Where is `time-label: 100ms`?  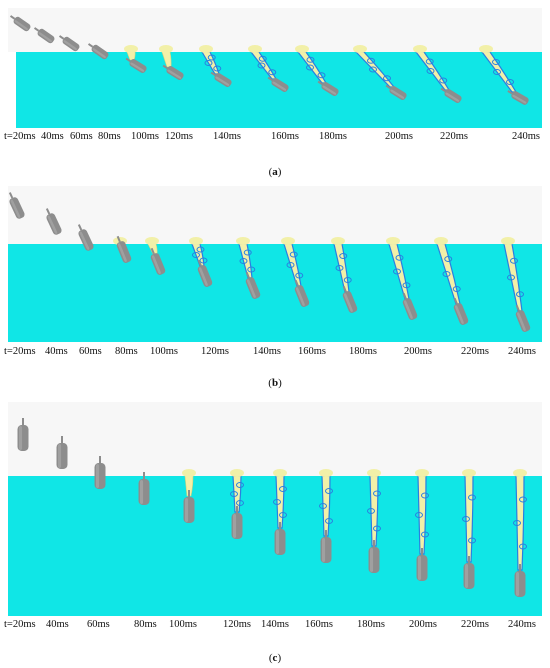 time-label: 100ms is located at coordinates (183, 624).